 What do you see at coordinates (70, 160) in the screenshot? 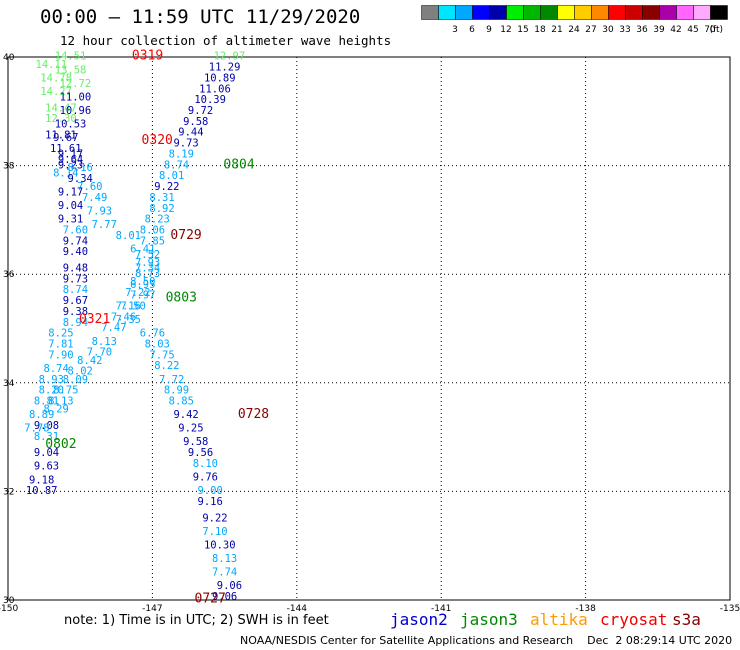
I see `wave-height-point: 9.64` at bounding box center [70, 160].